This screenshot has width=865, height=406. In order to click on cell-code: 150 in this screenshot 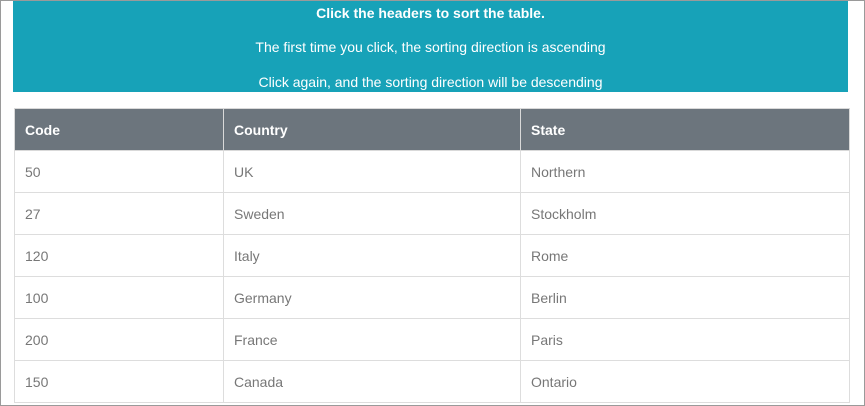, I will do `click(119, 381)`.